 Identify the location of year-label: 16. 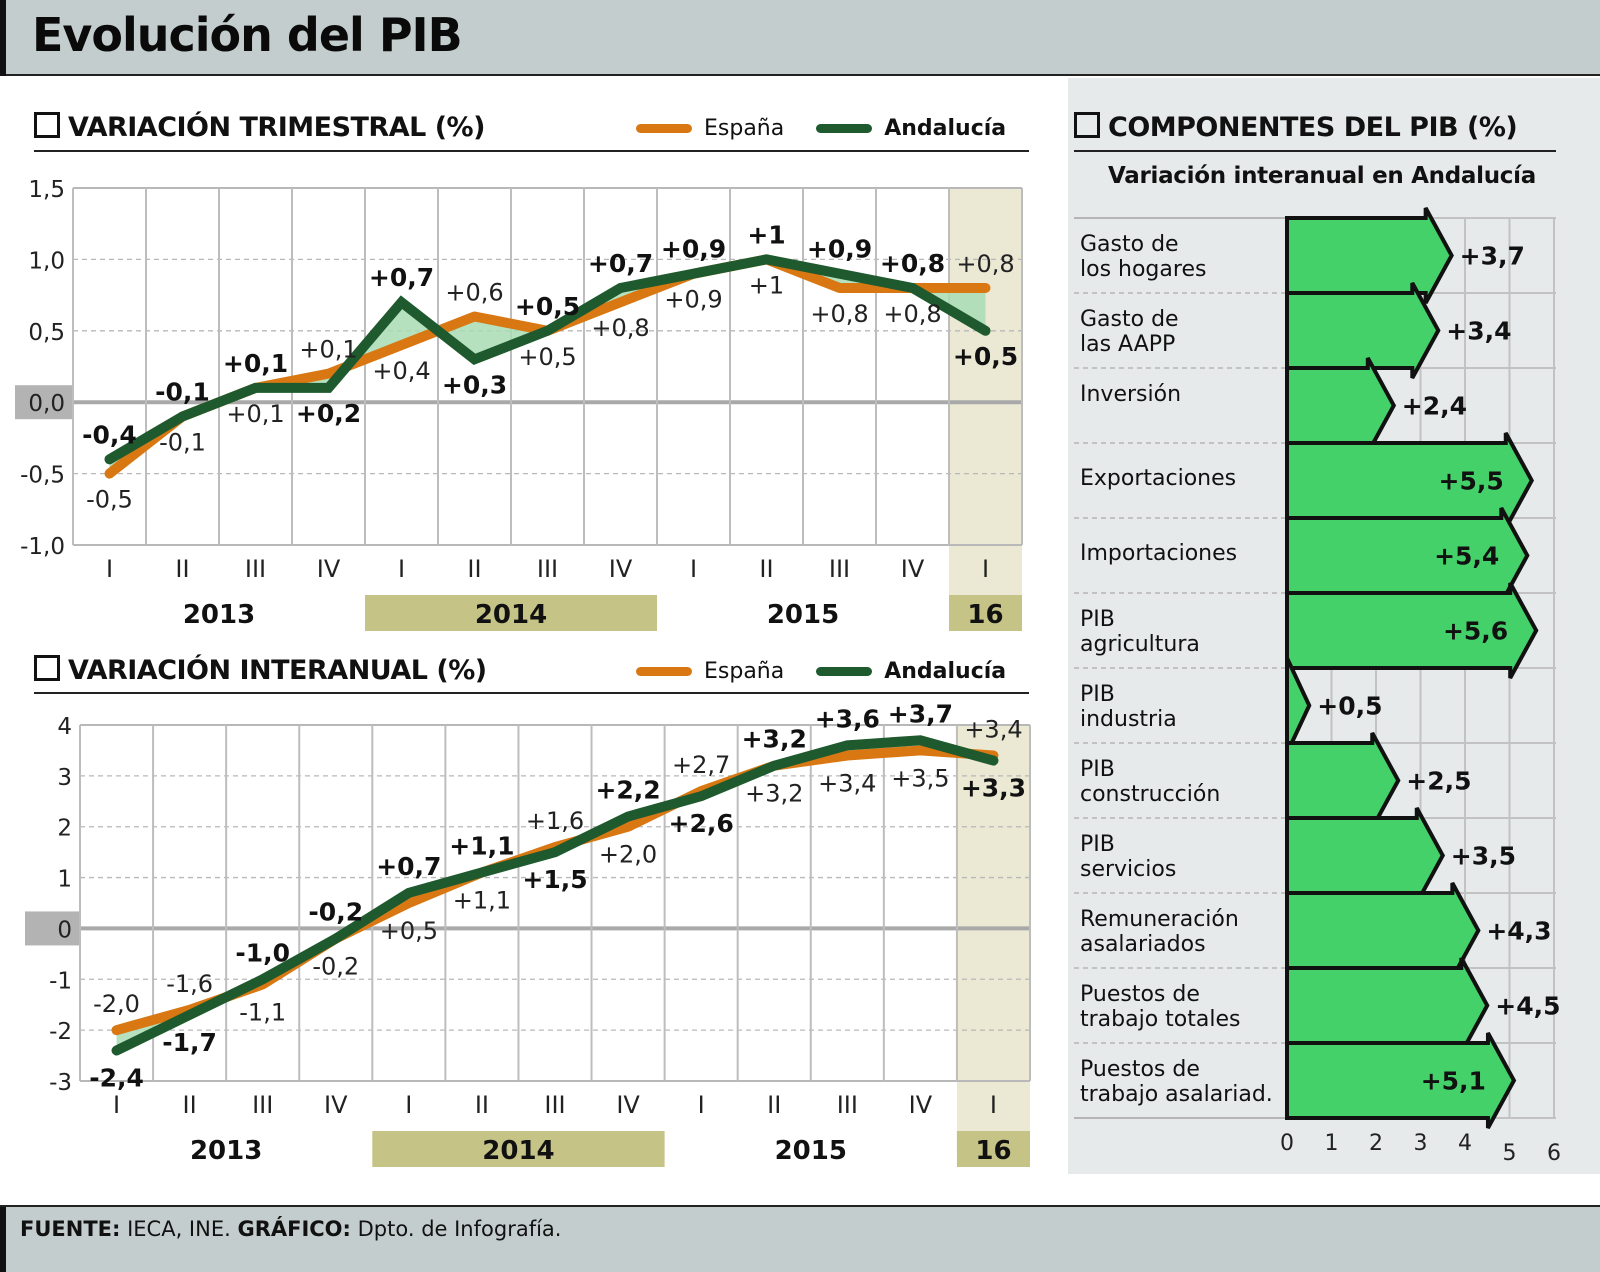
(985, 615).